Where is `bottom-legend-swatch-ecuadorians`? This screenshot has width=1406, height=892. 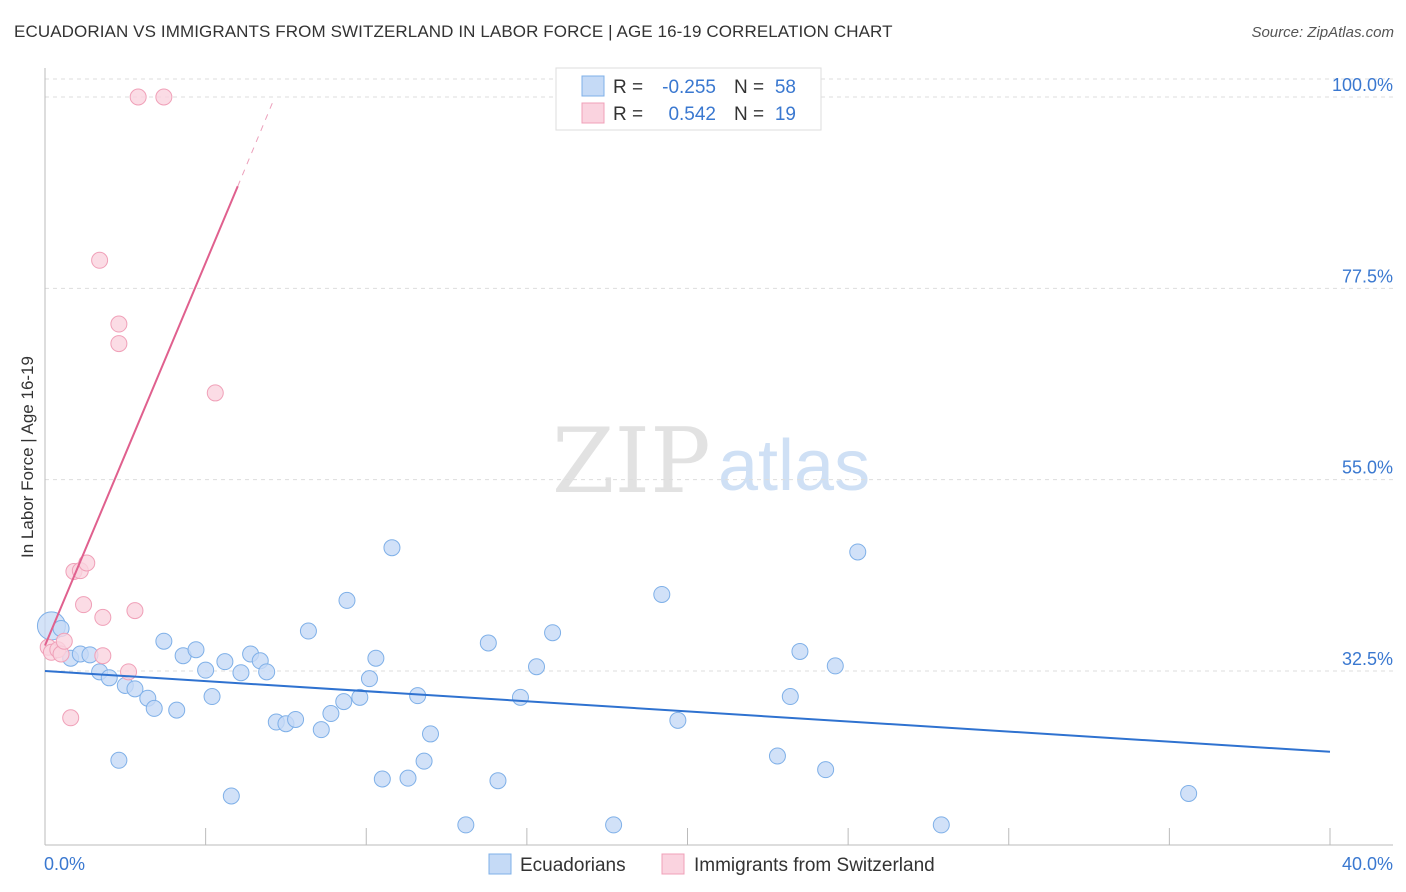
bottom-legend-swatch-ecuadorians is located at coordinates (500, 864).